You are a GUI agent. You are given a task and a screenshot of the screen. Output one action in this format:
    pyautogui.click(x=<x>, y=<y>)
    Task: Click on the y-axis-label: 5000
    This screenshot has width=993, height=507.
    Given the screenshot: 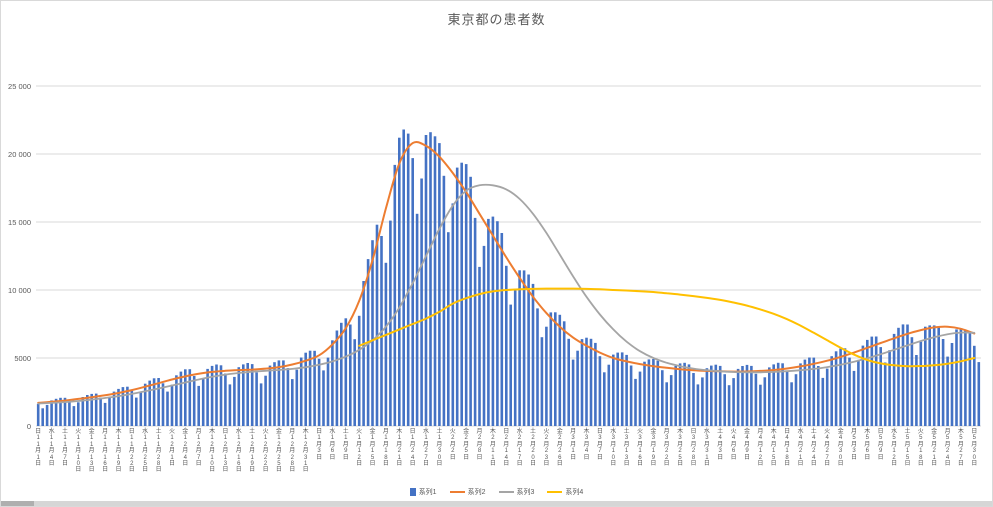 What is the action you would take?
    pyautogui.click(x=22, y=358)
    